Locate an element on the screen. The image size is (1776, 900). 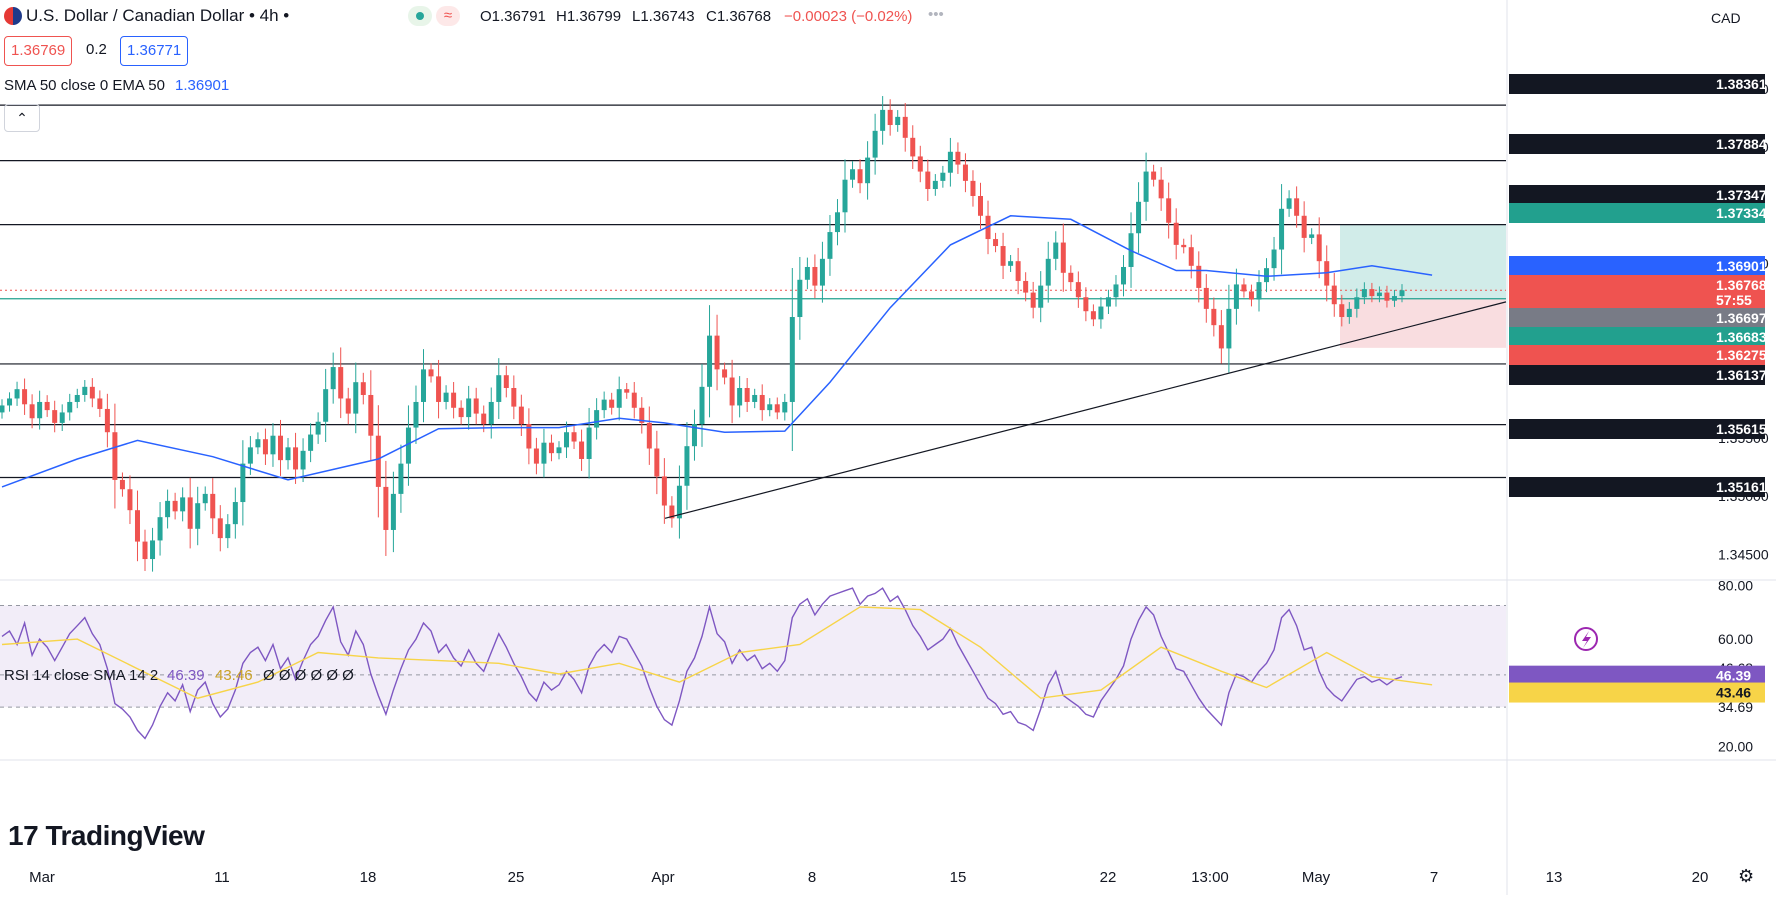
target-zone is located at coordinates (1423, 261).